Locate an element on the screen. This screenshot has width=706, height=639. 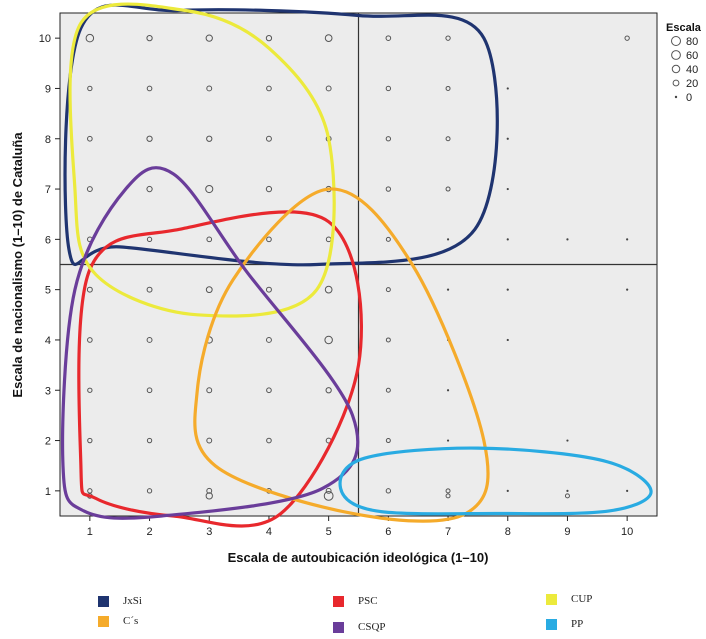
size-legend-label: 0 is located at coordinates (689, 98).